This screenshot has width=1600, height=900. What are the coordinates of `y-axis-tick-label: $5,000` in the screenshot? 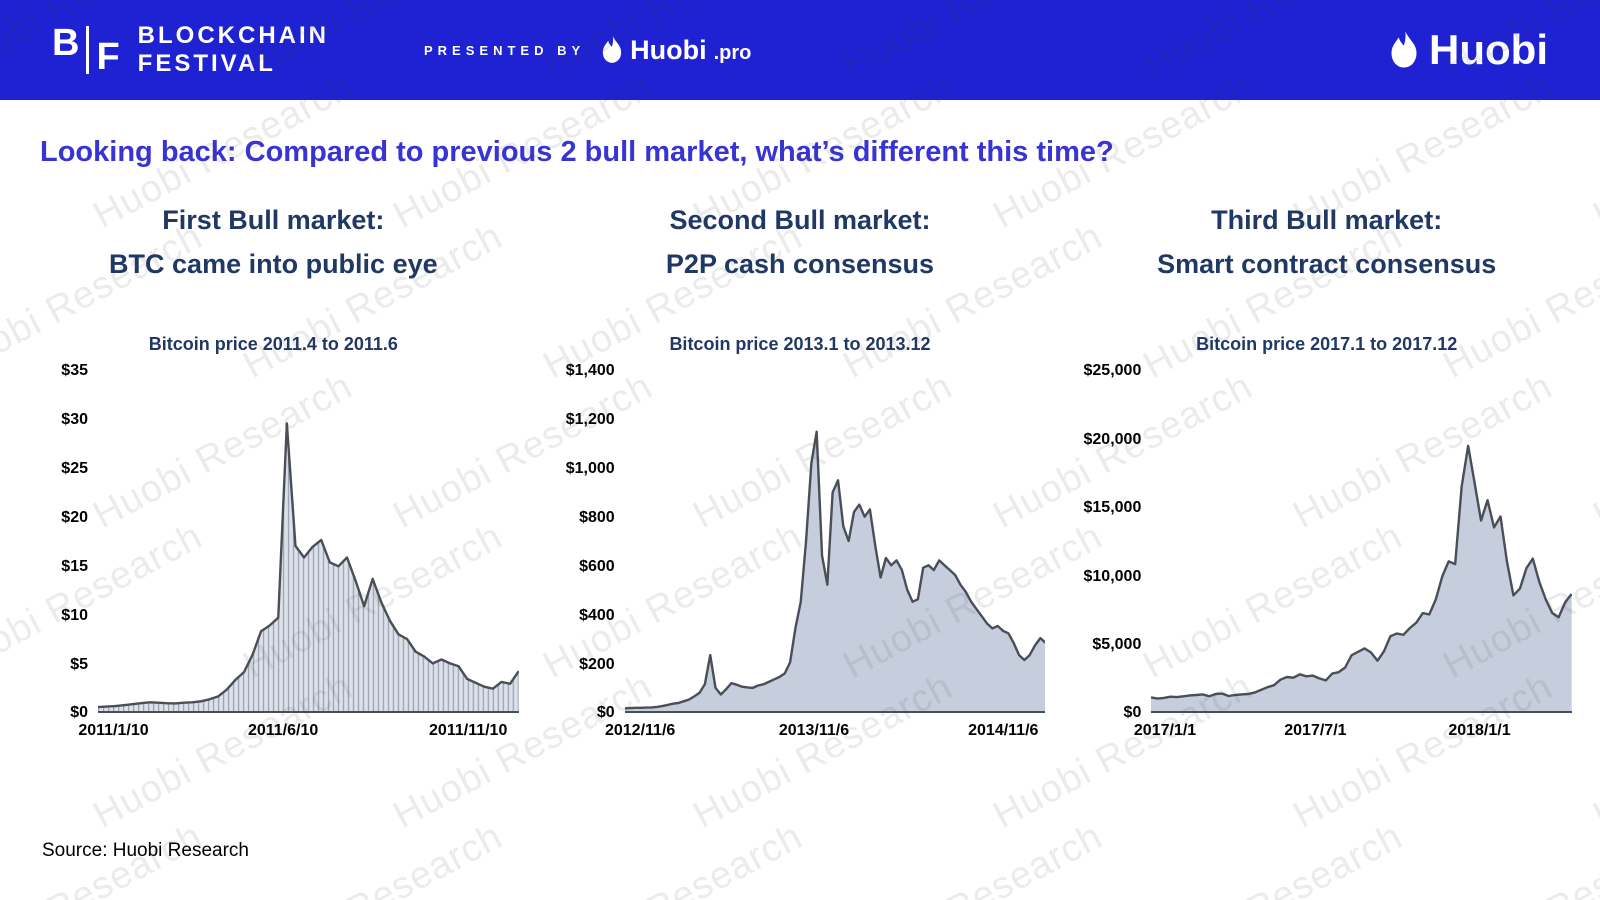 It's located at (1117, 645).